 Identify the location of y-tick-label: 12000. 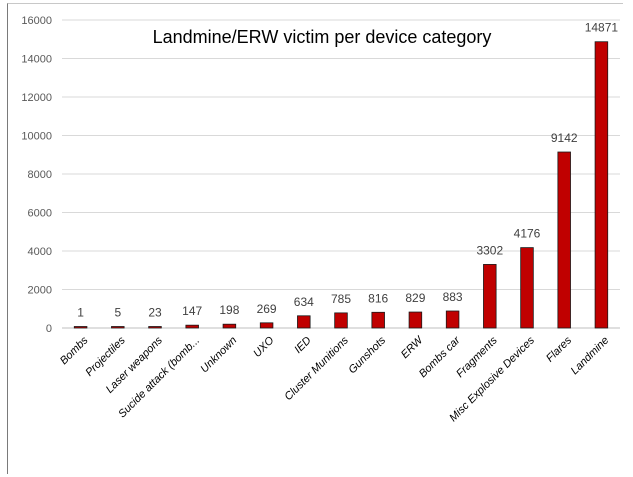
(36, 98).